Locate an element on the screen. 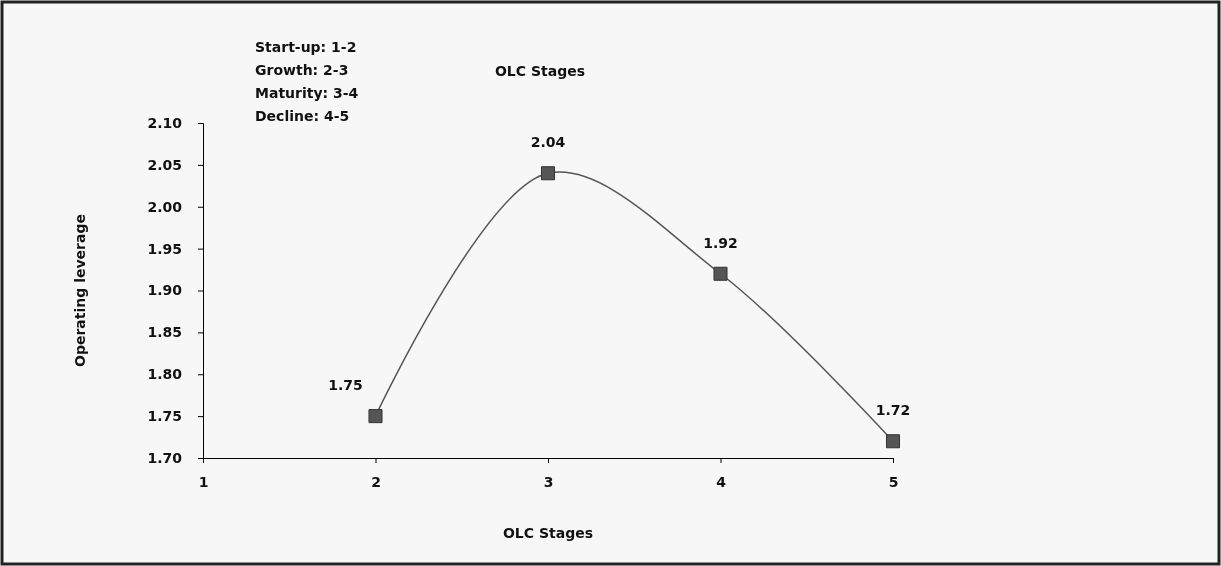  text: Maturity: 3-4 is located at coordinates (307, 93).